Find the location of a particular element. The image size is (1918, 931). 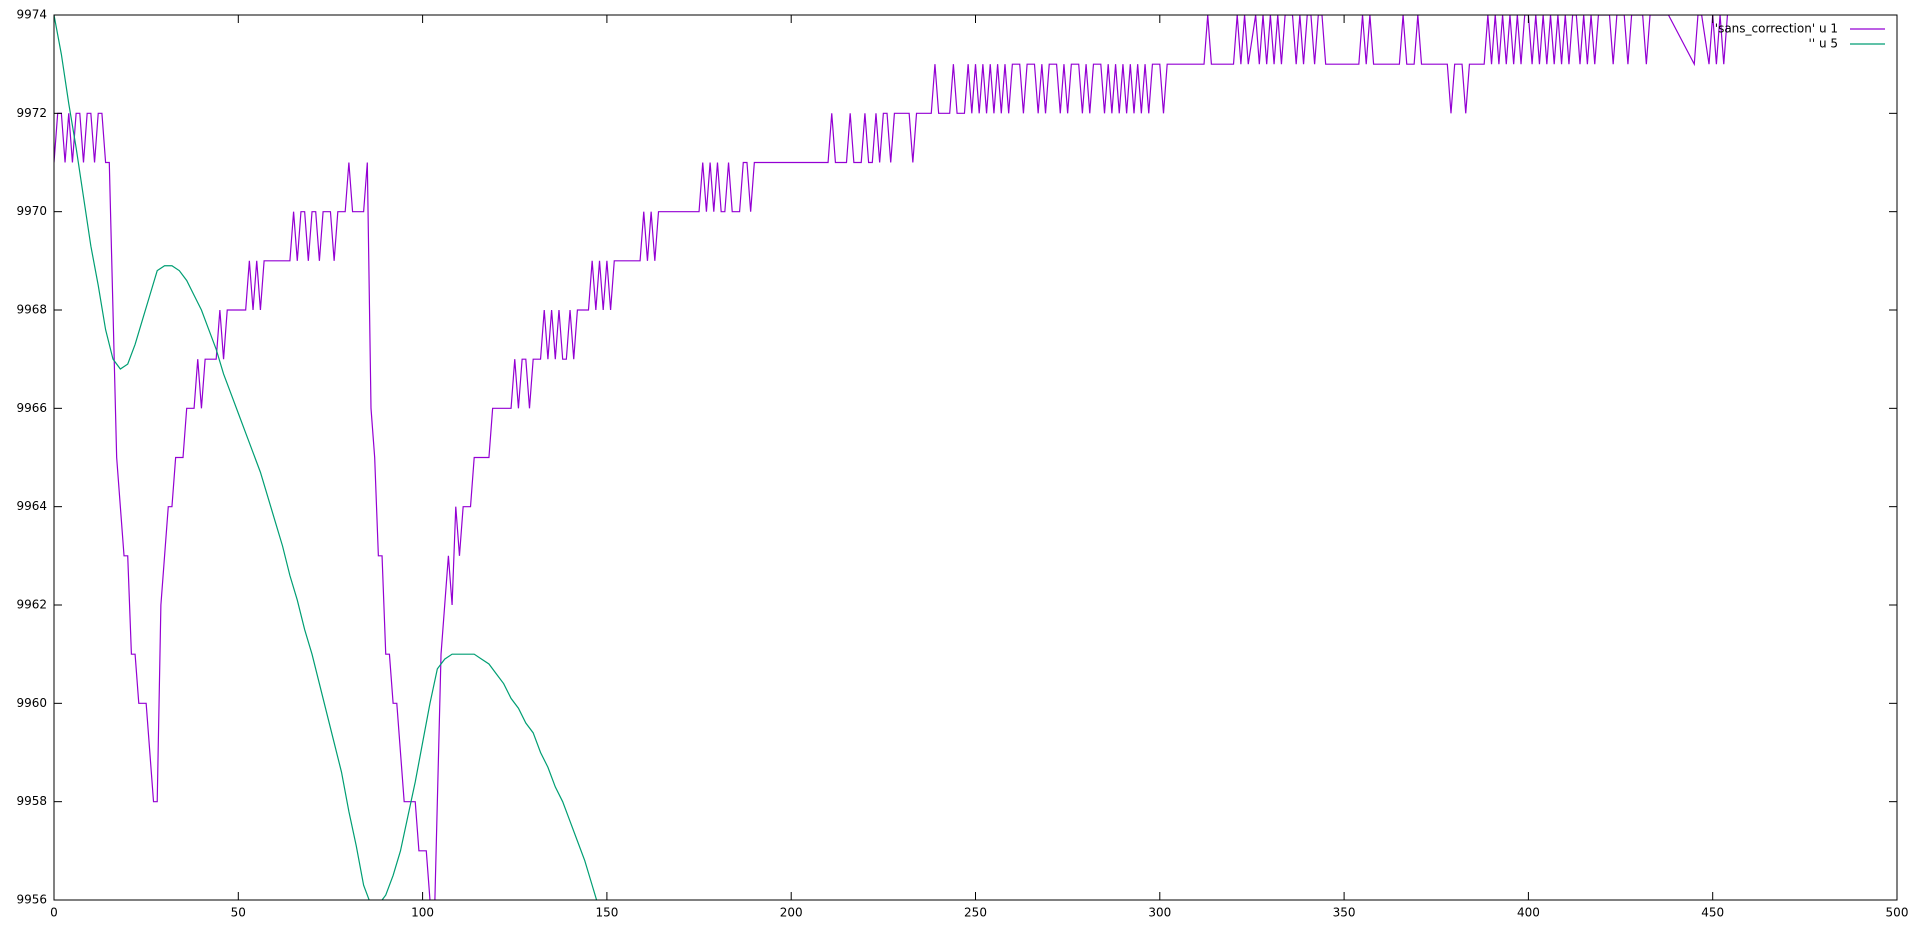

y-tick-label: 9960 is located at coordinates (31, 703).